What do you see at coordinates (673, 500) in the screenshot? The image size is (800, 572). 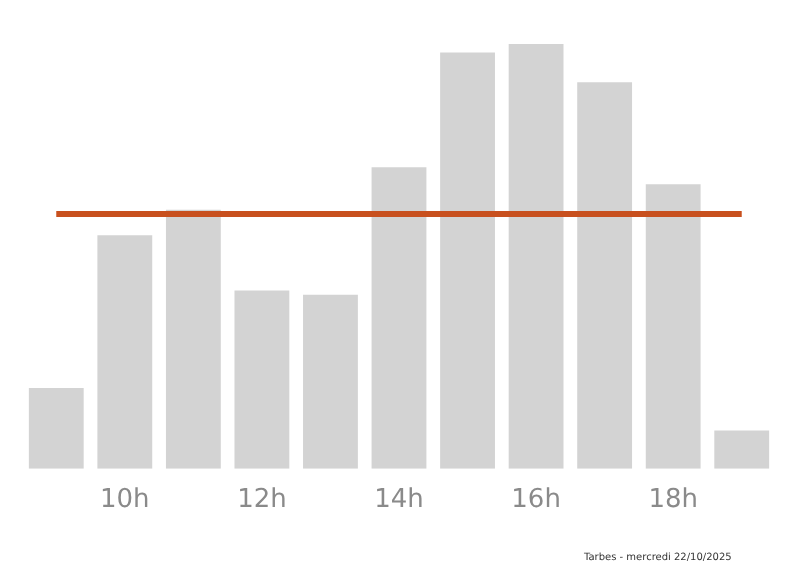 I see `x-tick-label: 18h` at bounding box center [673, 500].